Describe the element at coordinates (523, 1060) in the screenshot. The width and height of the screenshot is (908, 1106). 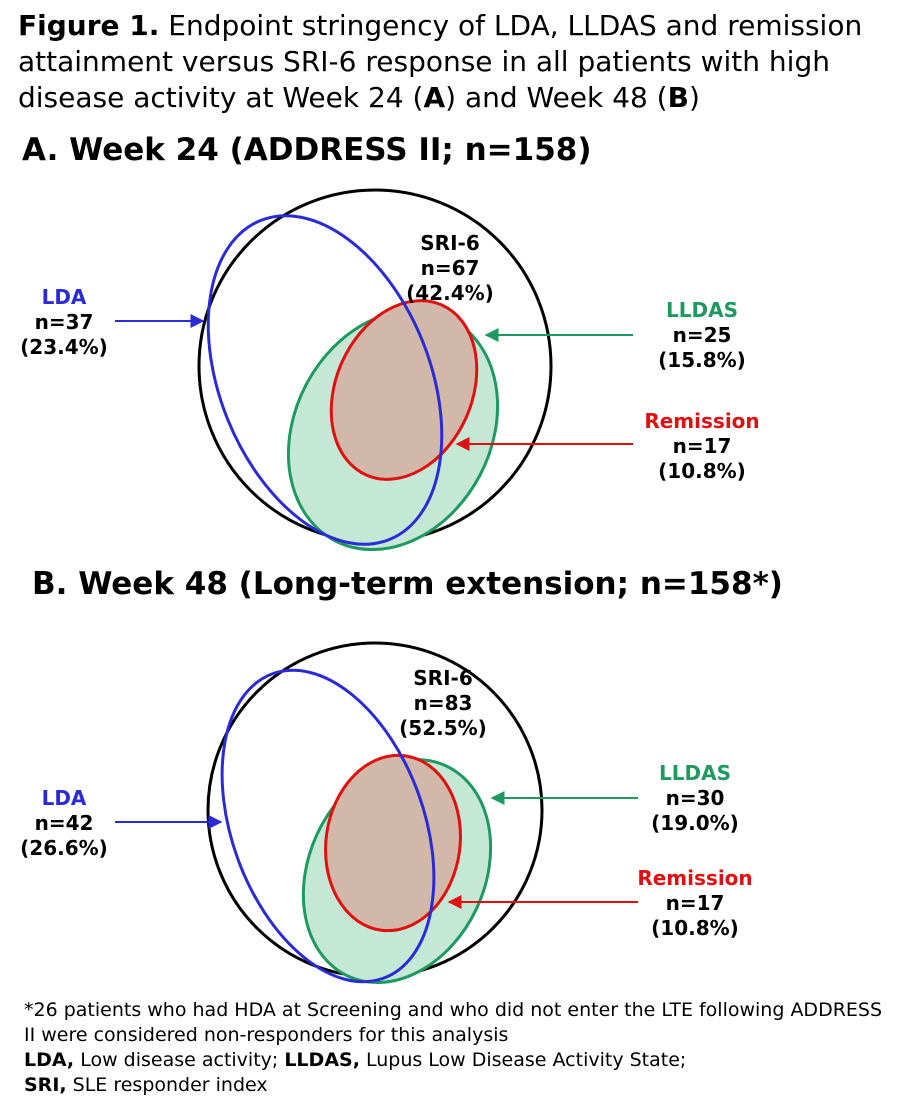
I see `def-lldas: Lupus Low Disease Activity State;` at that location.